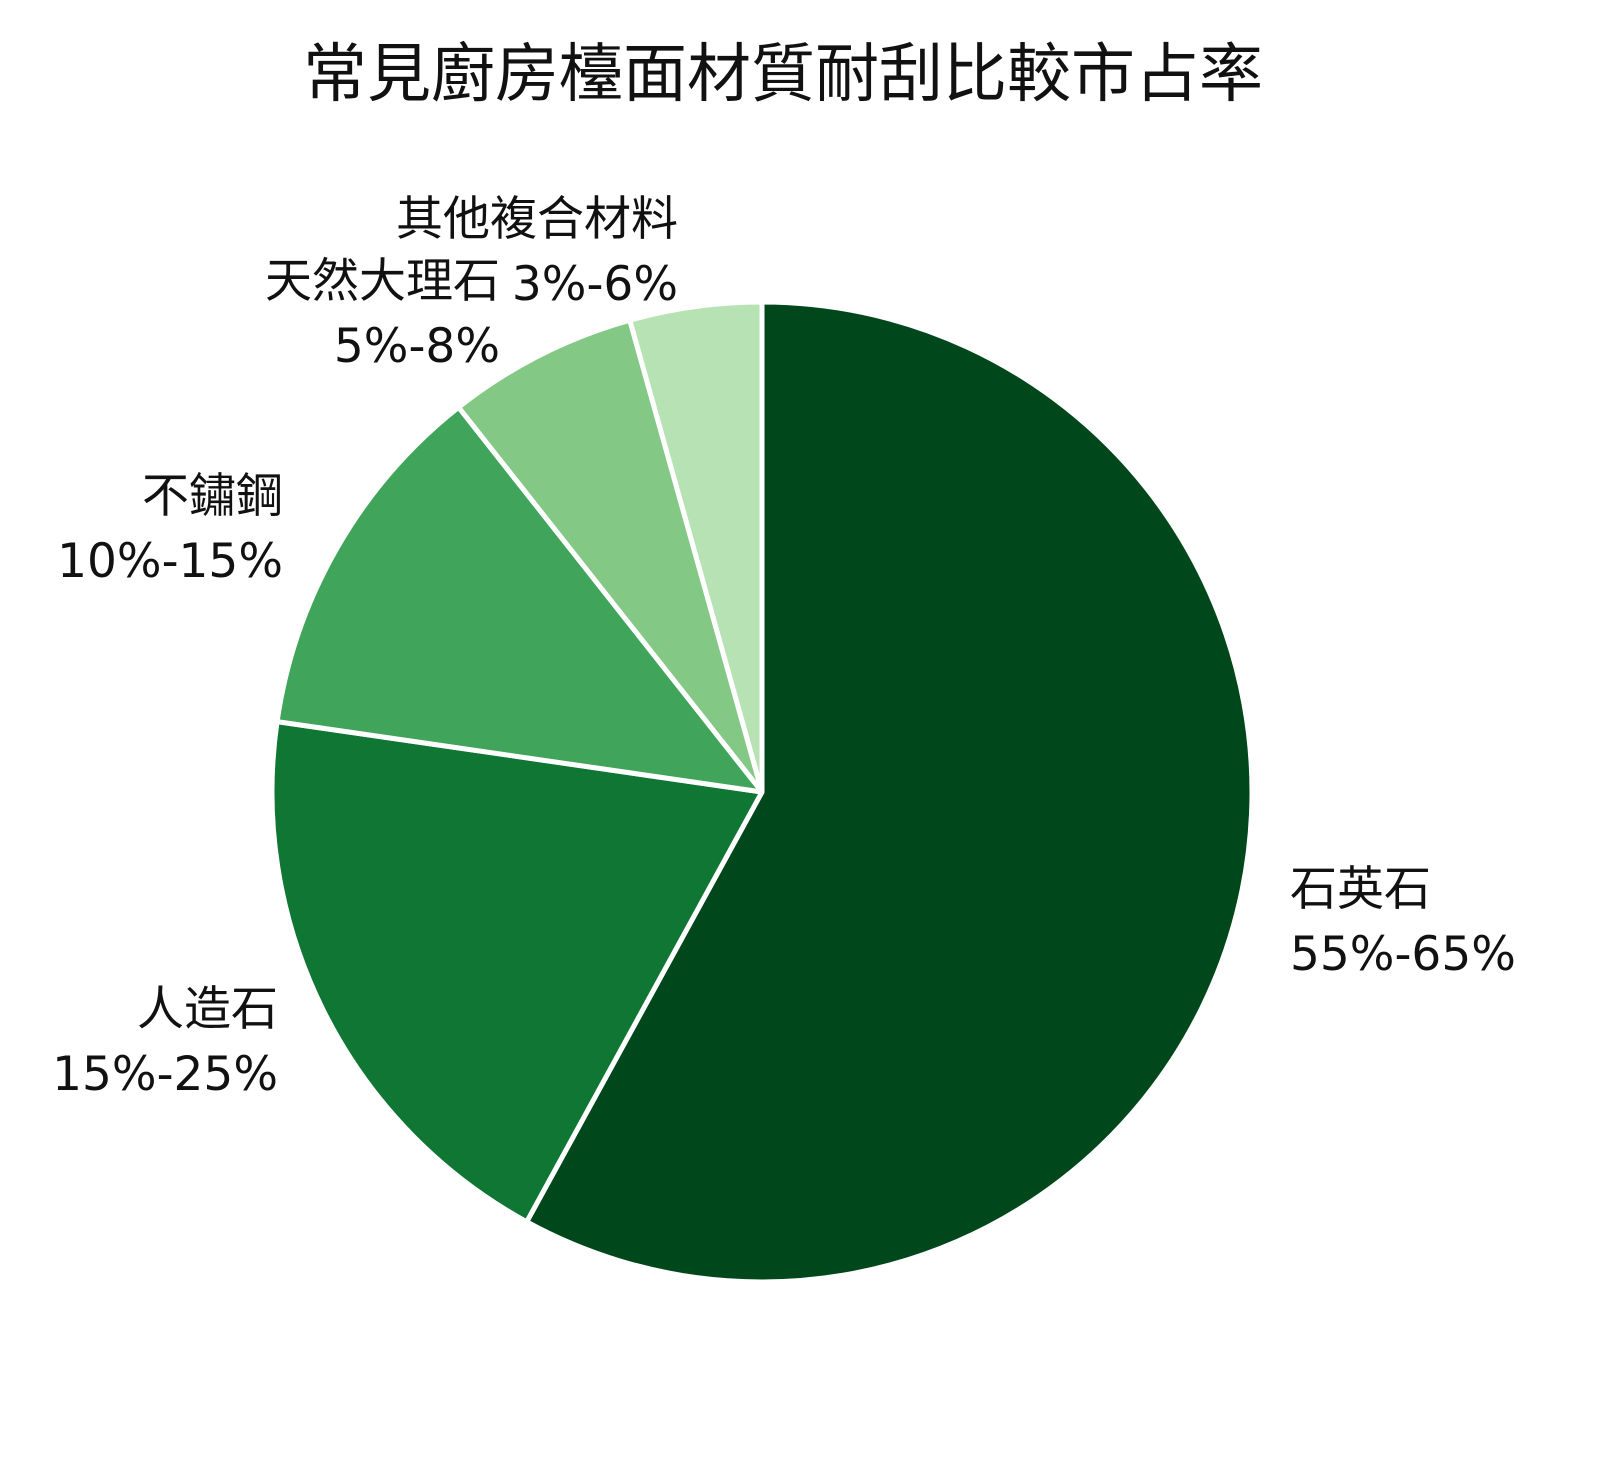 The width and height of the screenshot is (1601, 1468). I want to click on slice-label-name-1: 石英石, so click(1360, 889).